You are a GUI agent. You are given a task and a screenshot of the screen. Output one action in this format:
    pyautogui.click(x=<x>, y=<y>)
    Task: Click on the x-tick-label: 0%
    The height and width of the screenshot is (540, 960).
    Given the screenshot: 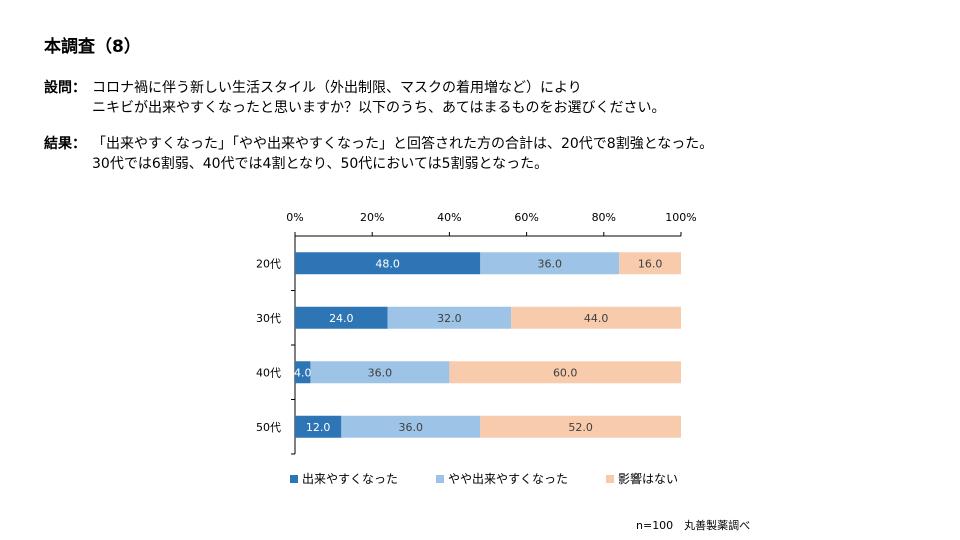 What is the action you would take?
    pyautogui.click(x=294, y=217)
    